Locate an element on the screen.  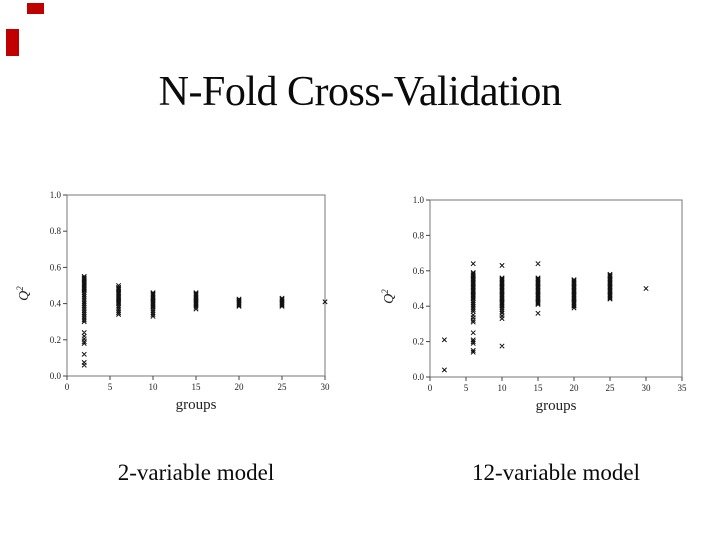
caption-right-model: 12-variable model is located at coordinates (556, 472).